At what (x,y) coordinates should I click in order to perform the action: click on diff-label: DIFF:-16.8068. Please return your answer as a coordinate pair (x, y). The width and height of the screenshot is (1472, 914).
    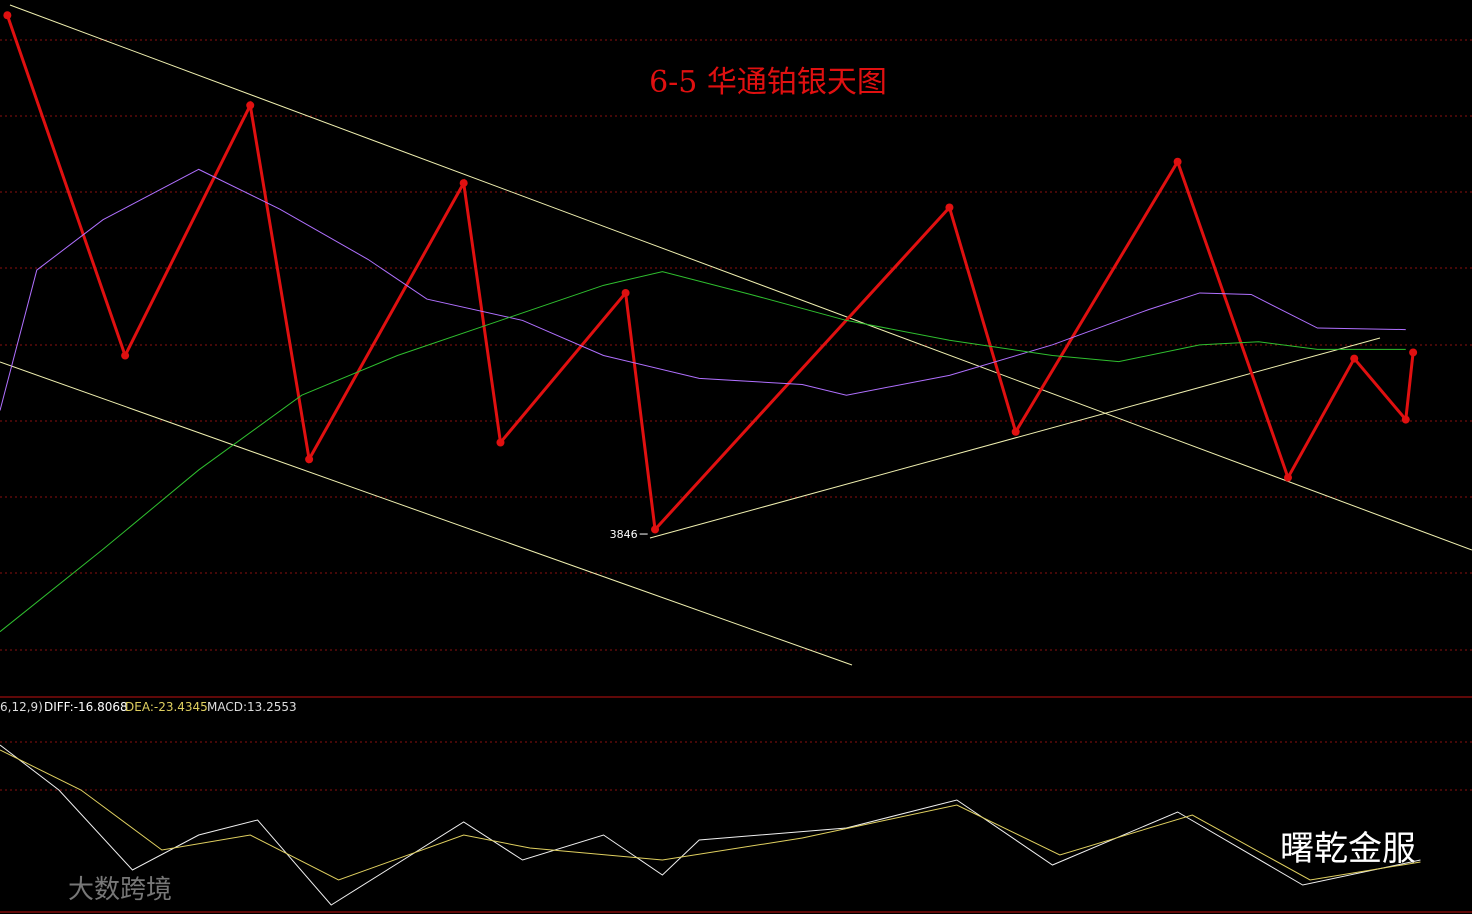
    Looking at the image, I should click on (86, 707).